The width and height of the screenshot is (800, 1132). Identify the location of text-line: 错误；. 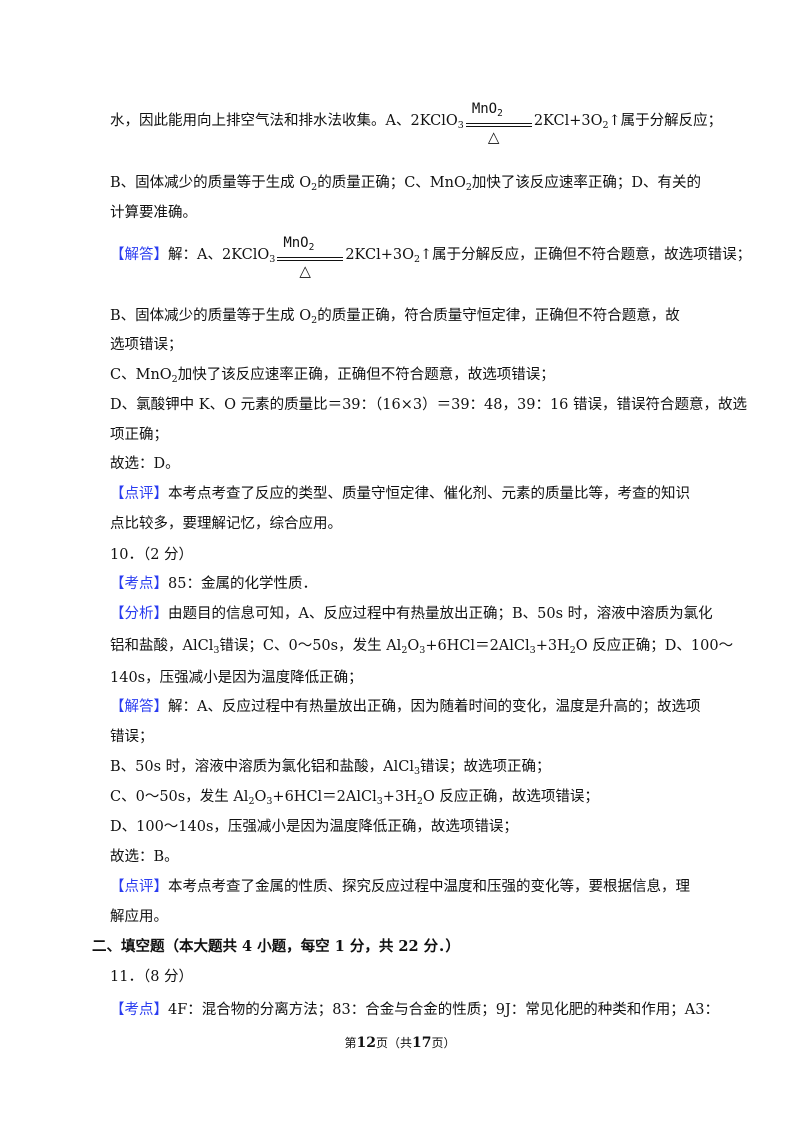
(132, 737).